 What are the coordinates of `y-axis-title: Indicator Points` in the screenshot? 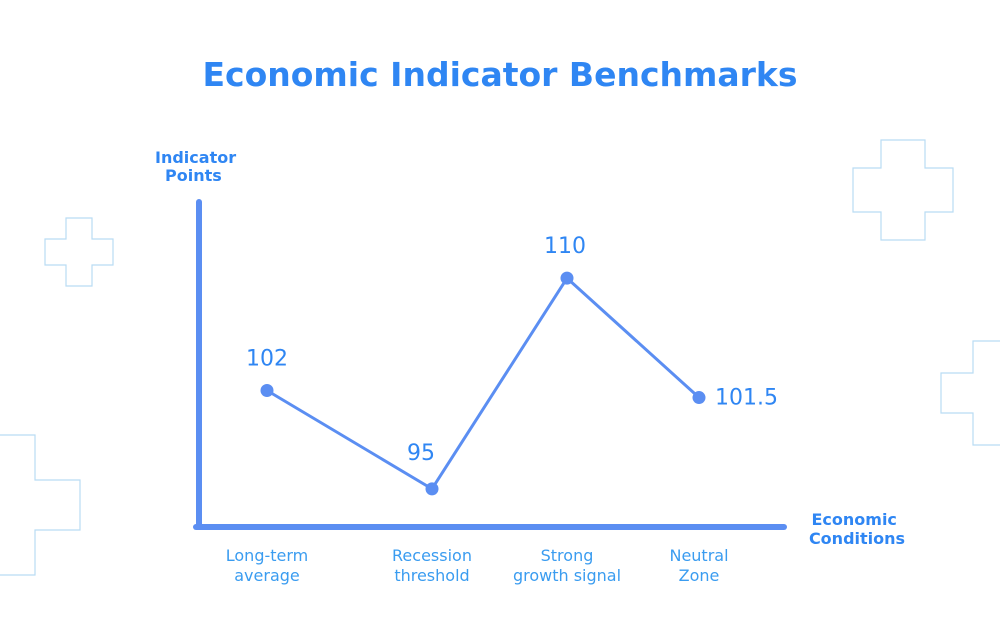 It's located at (198, 166).